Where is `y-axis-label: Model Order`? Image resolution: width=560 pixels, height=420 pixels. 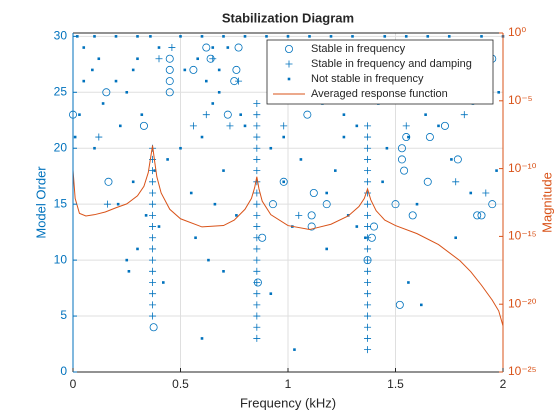
y-axis-label: Model Order is located at coordinates (40, 202).